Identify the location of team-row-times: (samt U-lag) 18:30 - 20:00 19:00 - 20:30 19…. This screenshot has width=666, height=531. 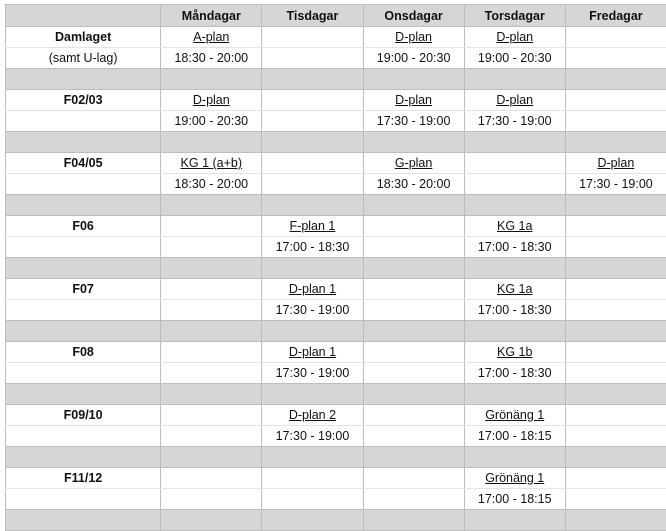
(335, 58).